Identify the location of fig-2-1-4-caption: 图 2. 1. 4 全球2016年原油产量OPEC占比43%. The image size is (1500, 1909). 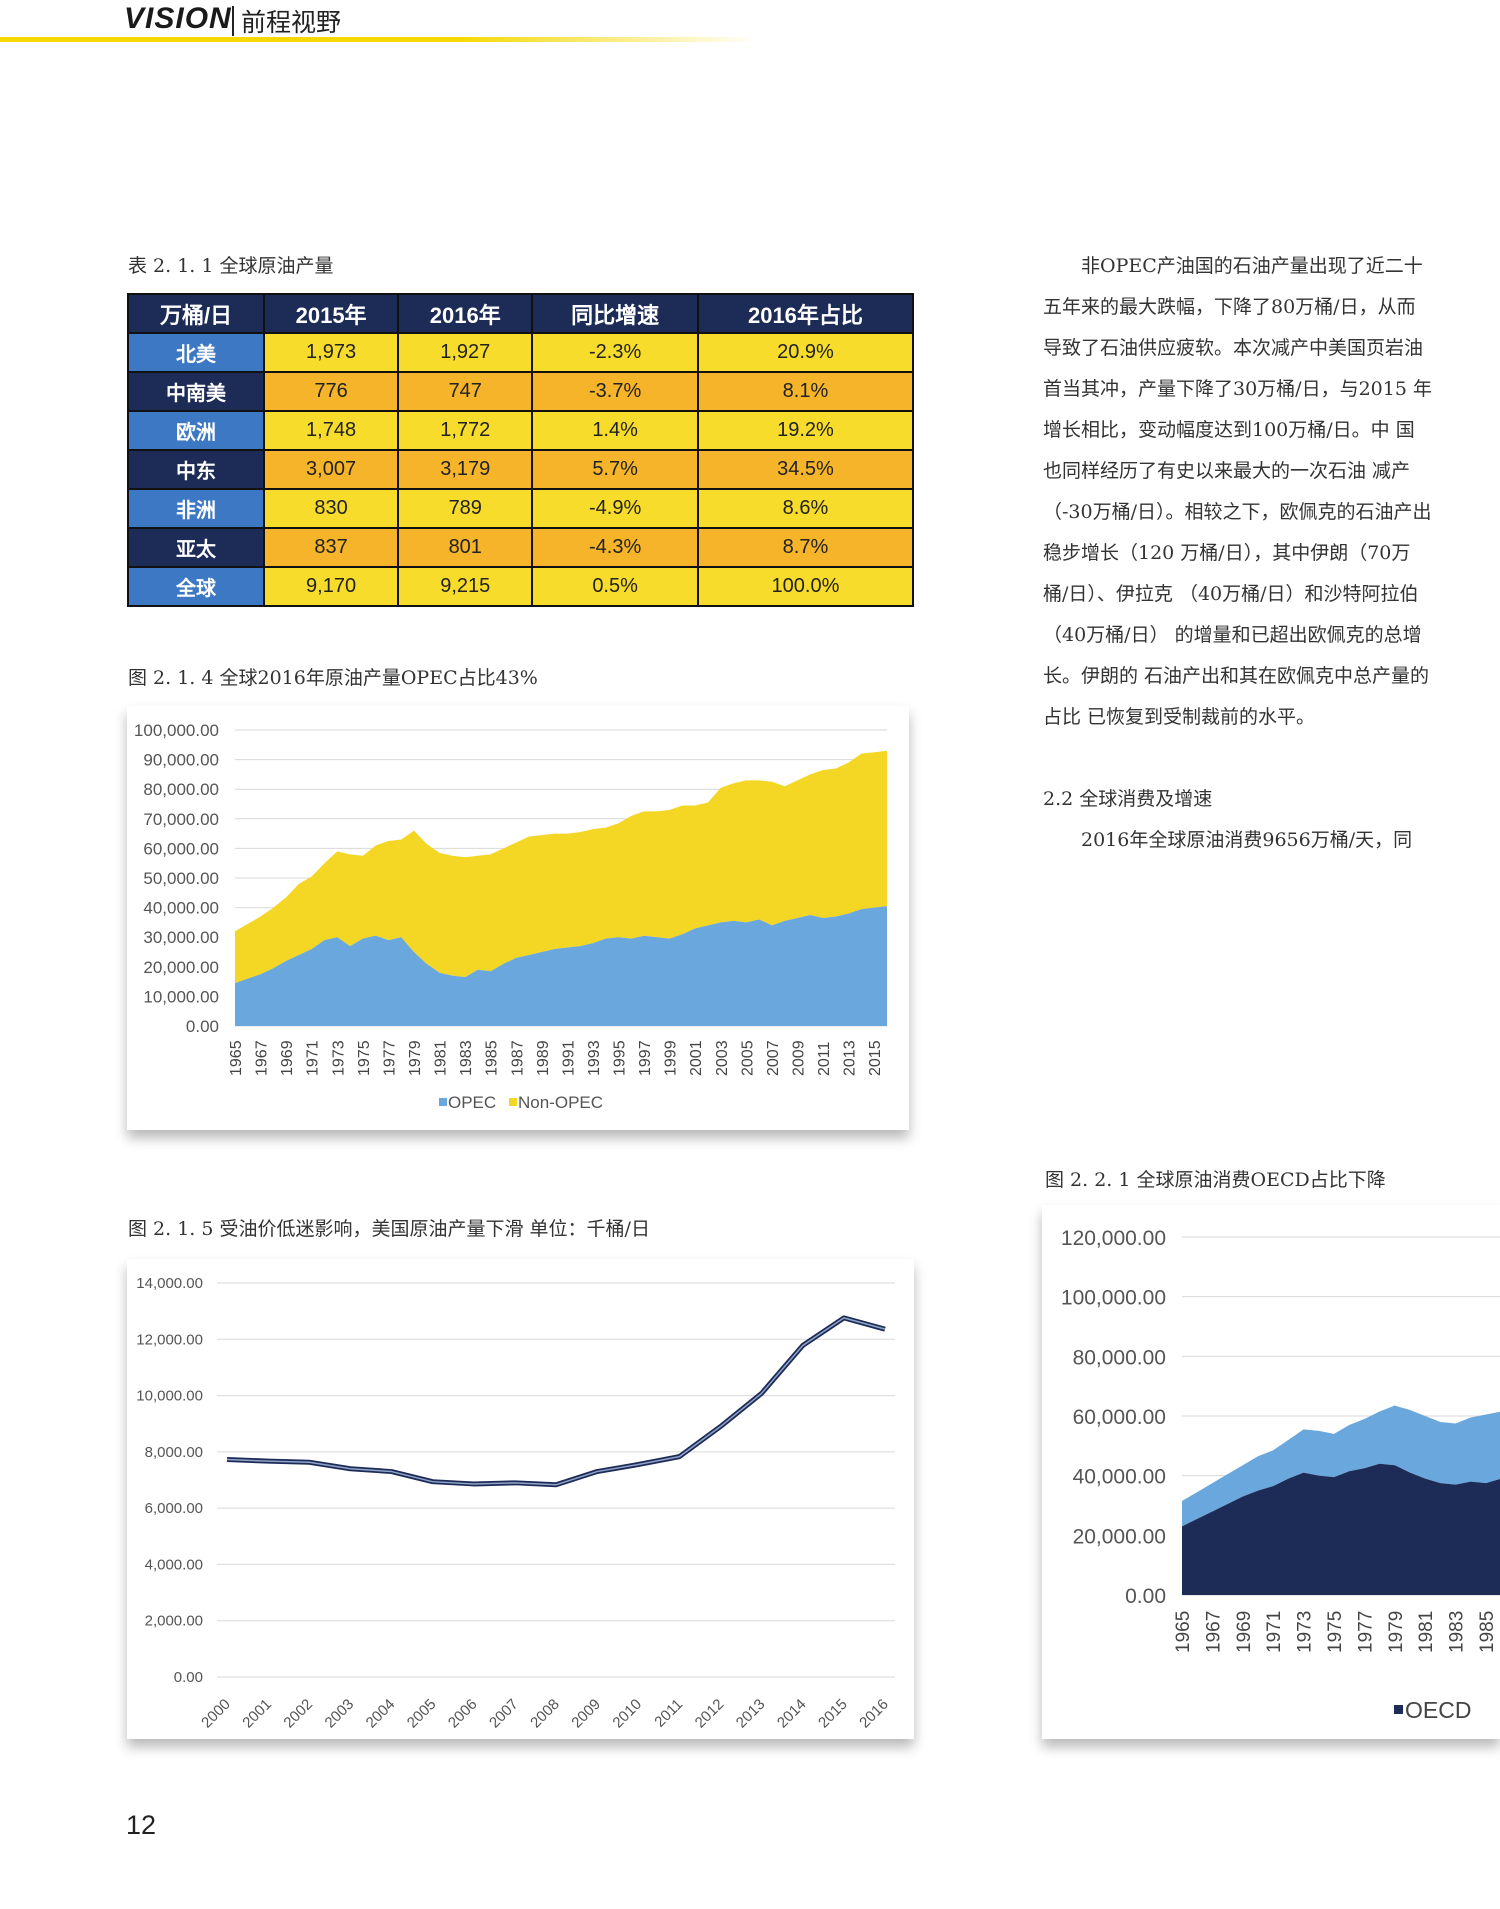
(333, 678).